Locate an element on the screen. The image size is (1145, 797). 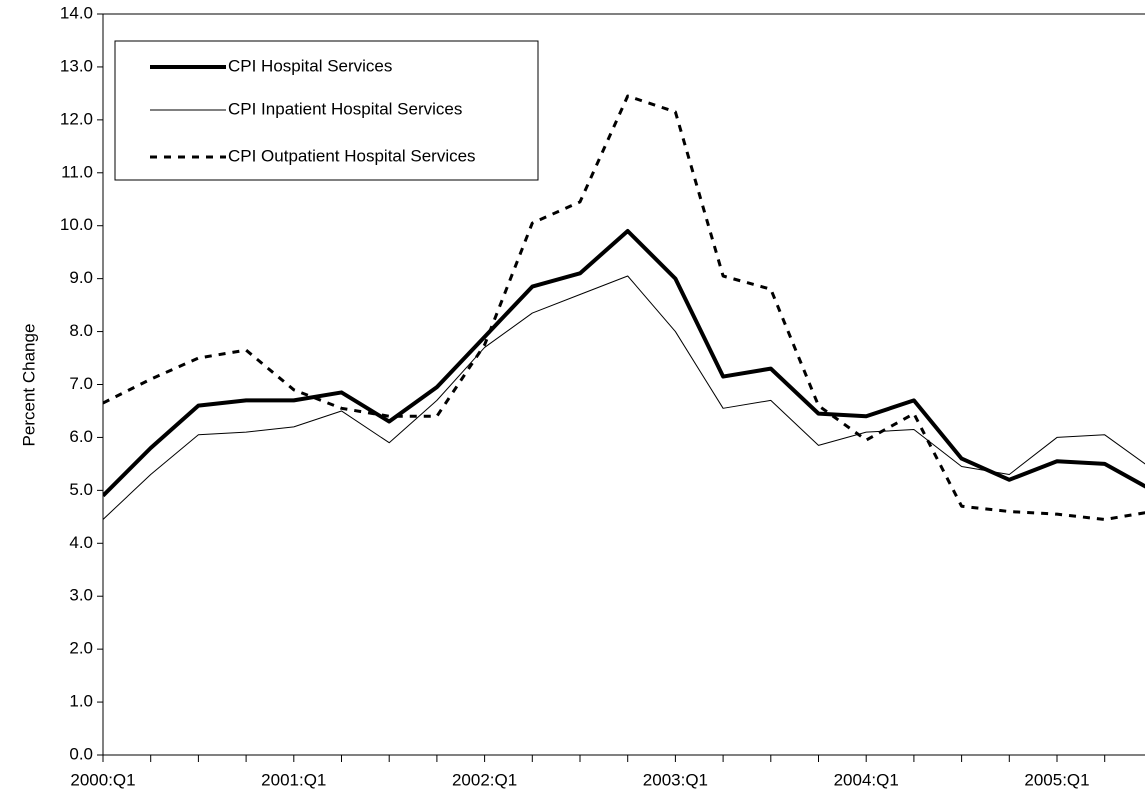
y-tick-label: 14.0 is located at coordinates (76, 12).